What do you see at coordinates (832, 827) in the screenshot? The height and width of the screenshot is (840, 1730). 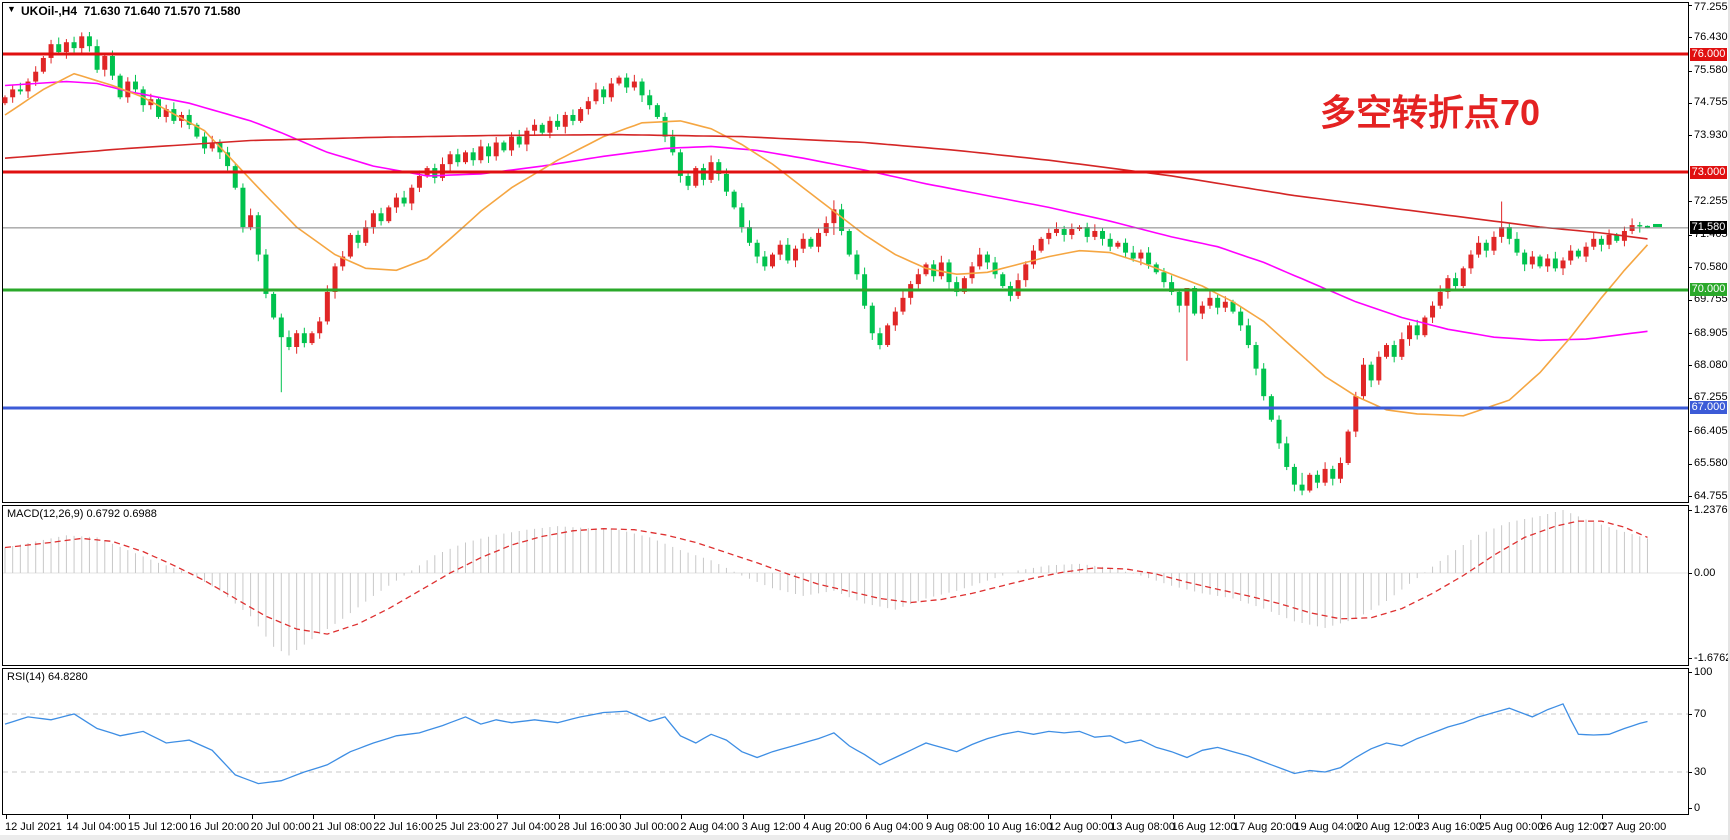 I see `time-axis-label: 4 Aug 20:00` at bounding box center [832, 827].